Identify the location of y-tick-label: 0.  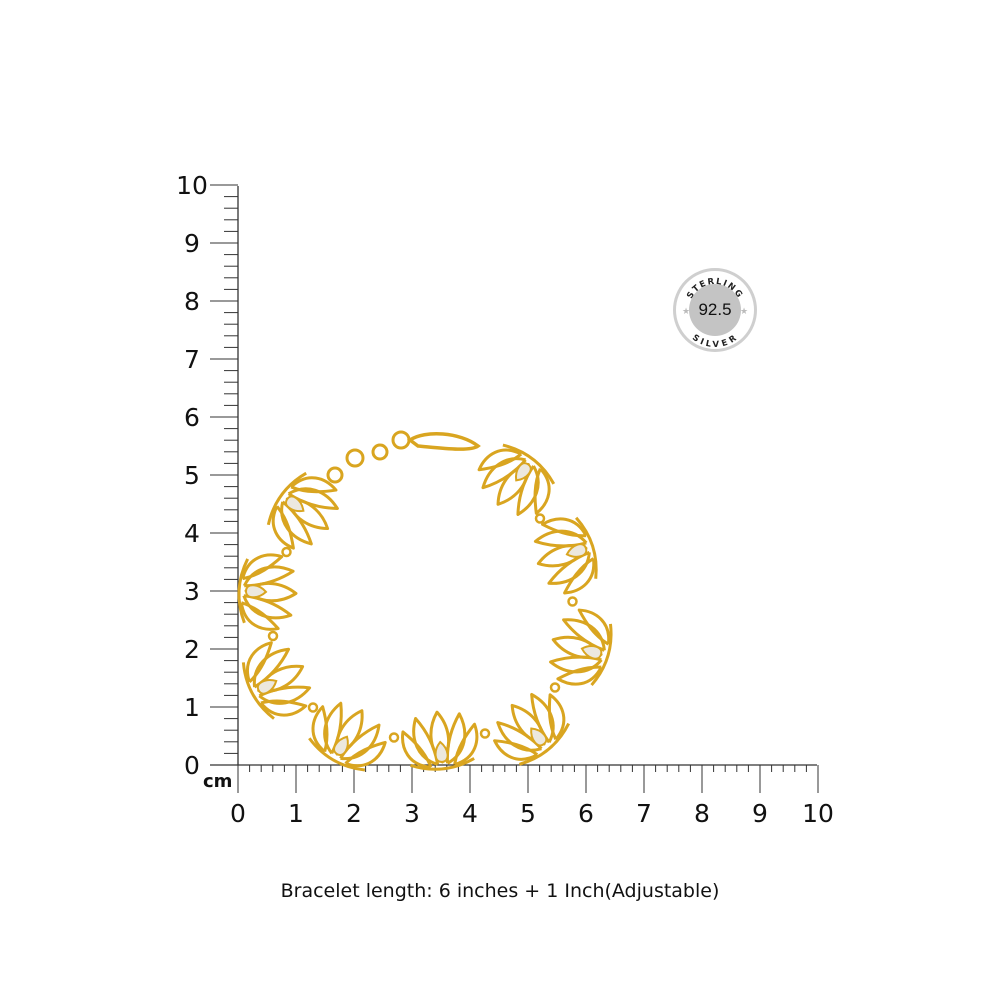
(192, 765).